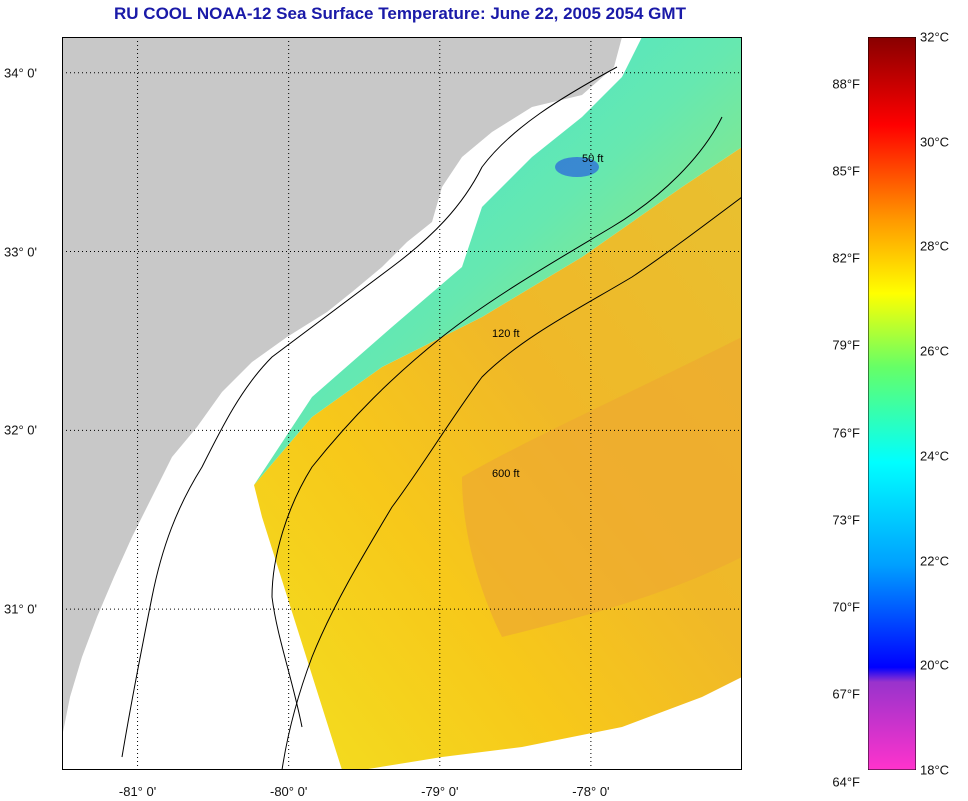 Image resolution: width=968 pixels, height=801 pixels. What do you see at coordinates (577, 167) in the screenshot?
I see `cold-patch` at bounding box center [577, 167].